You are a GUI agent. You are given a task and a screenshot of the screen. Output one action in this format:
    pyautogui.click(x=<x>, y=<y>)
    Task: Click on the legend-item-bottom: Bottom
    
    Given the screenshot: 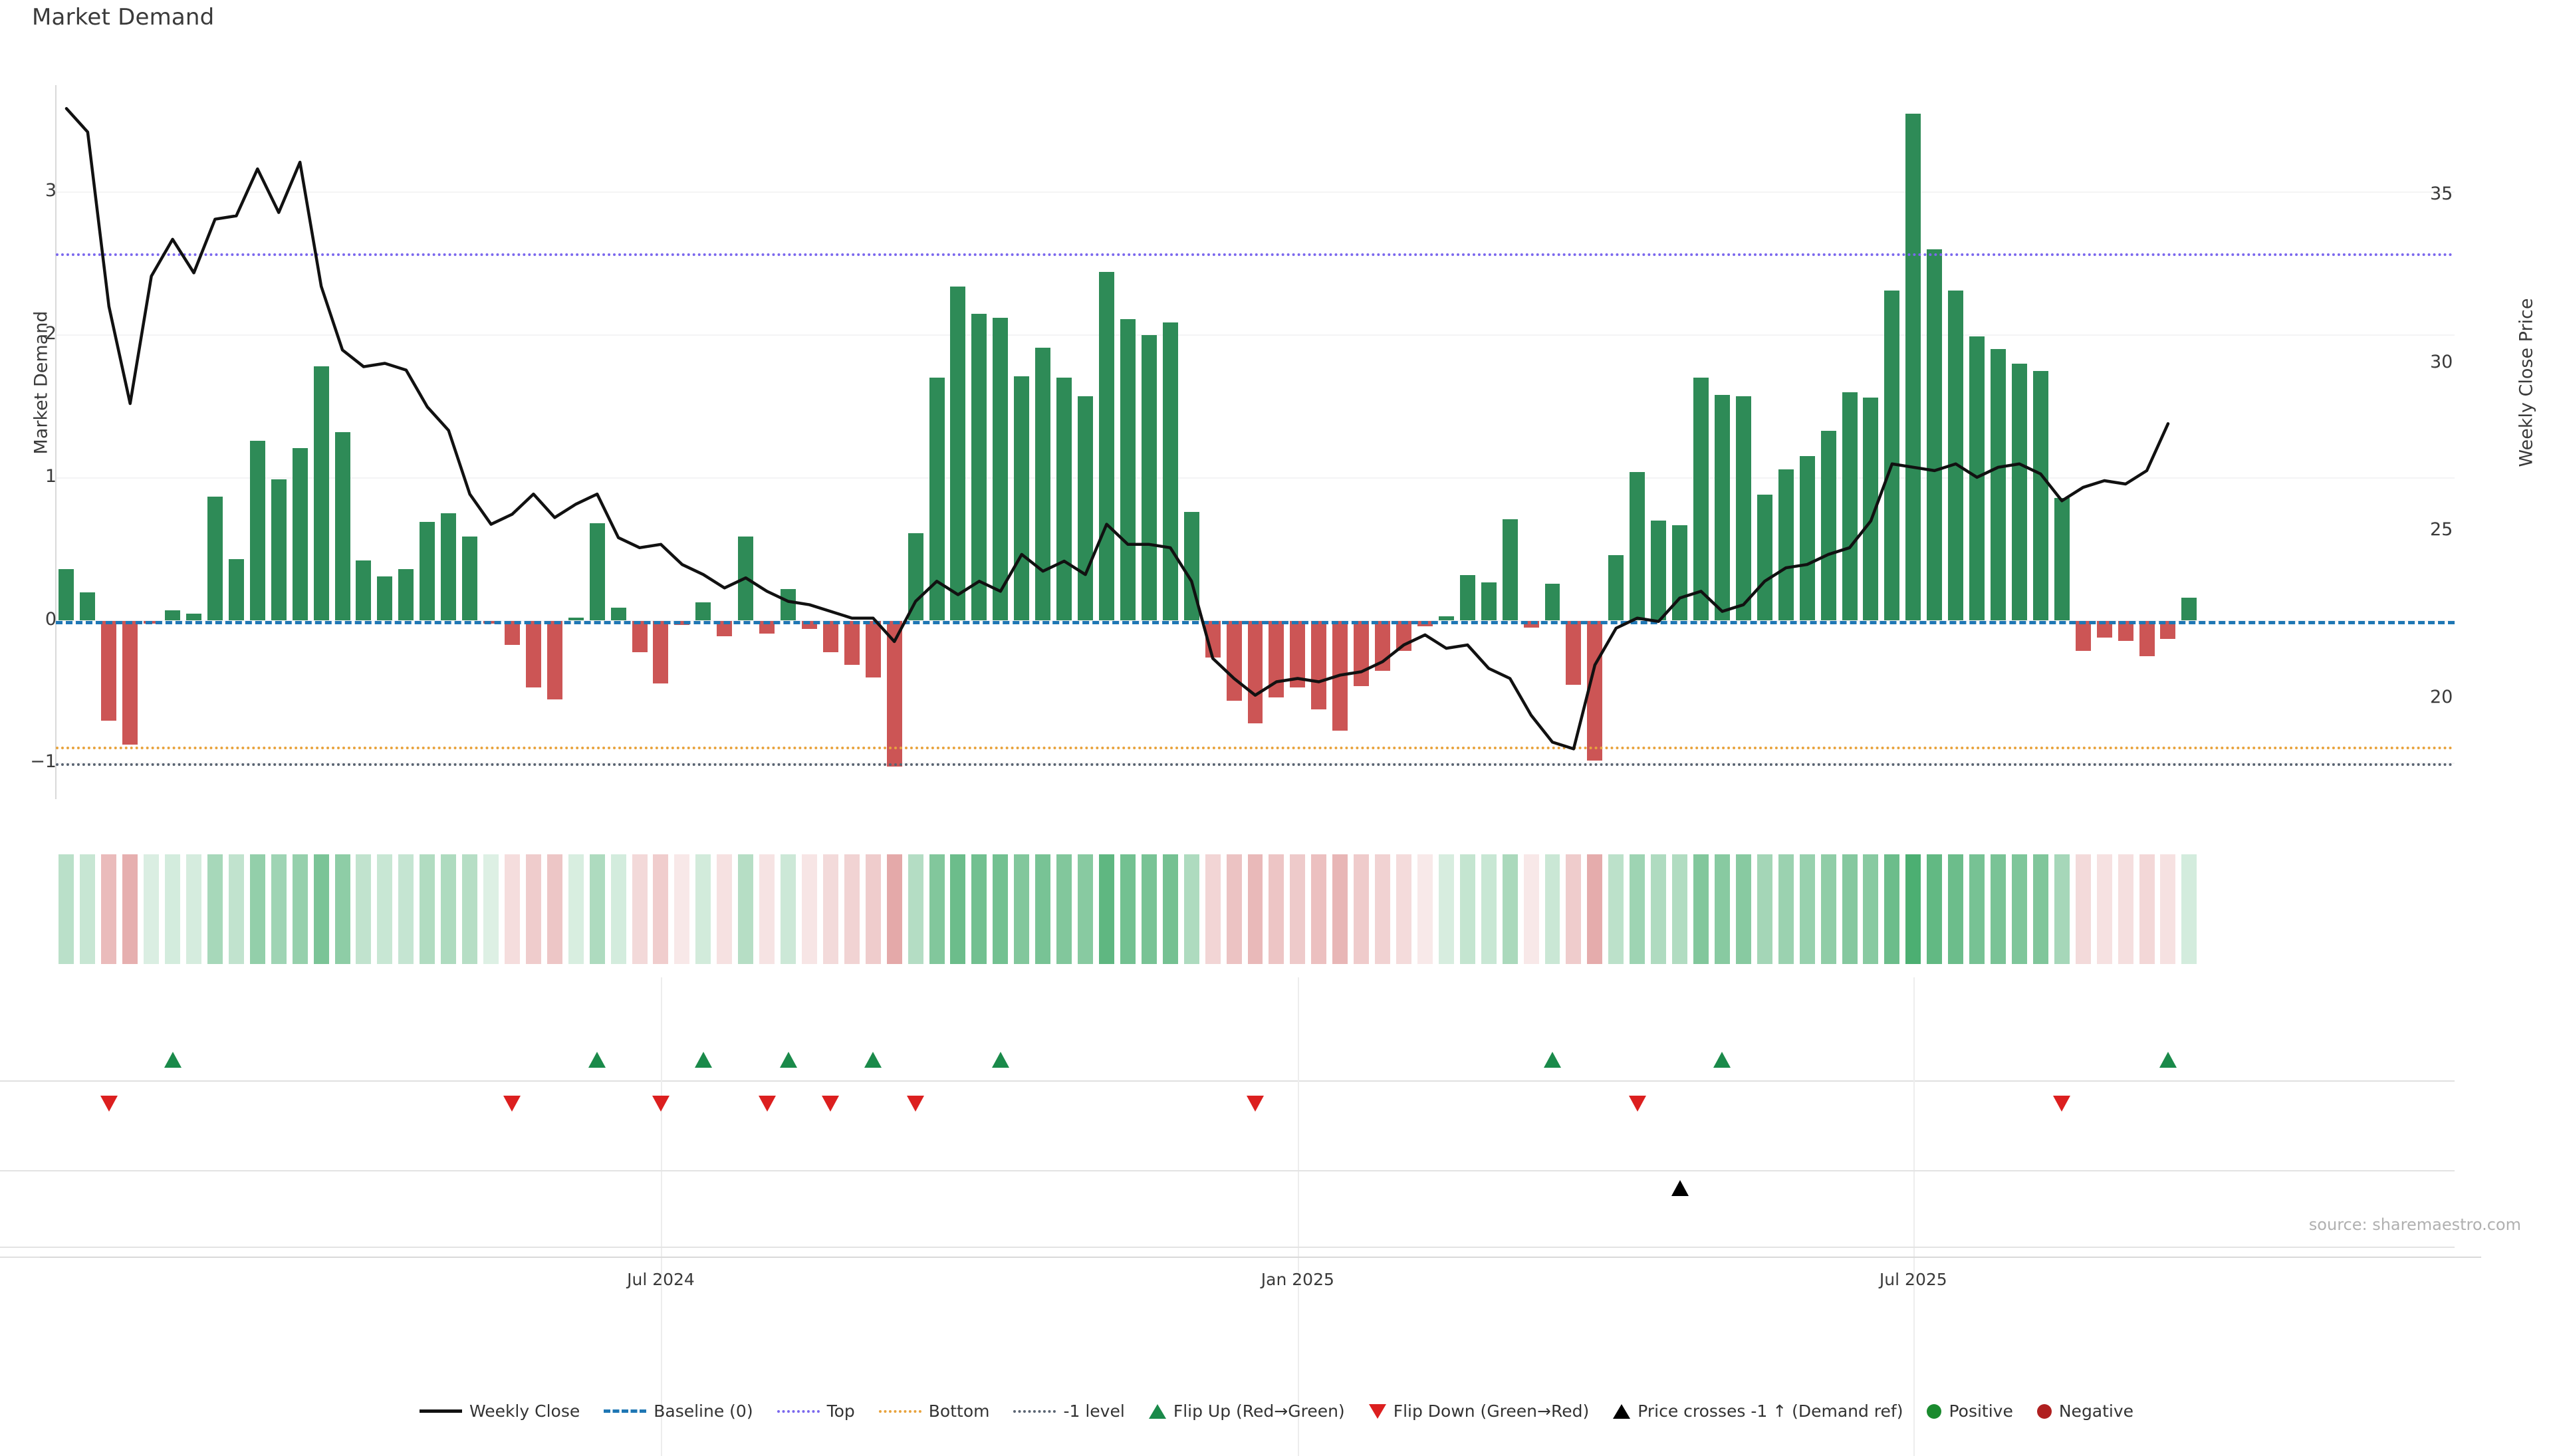 What is the action you would take?
    pyautogui.click(x=934, y=1411)
    